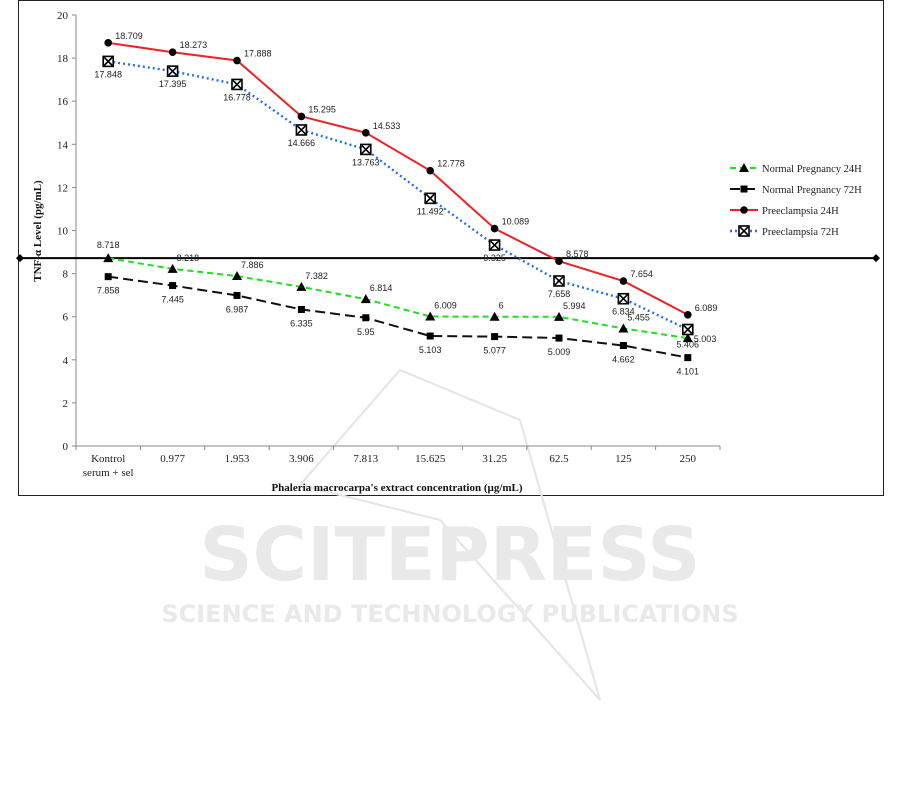  I want to click on y-tick-label: 6, so click(66, 318).